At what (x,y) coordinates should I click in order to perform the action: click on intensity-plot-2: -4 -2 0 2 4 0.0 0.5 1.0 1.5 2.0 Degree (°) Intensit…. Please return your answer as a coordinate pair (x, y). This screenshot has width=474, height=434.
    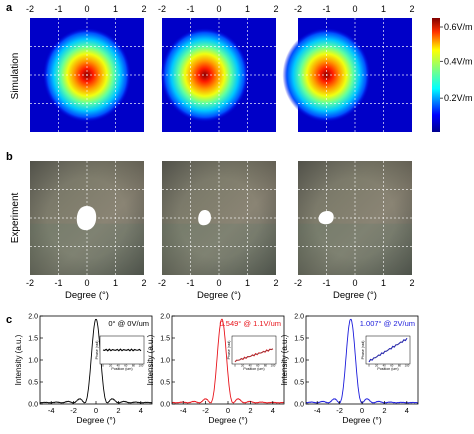
    Looking at the image, I should click on (215, 369).